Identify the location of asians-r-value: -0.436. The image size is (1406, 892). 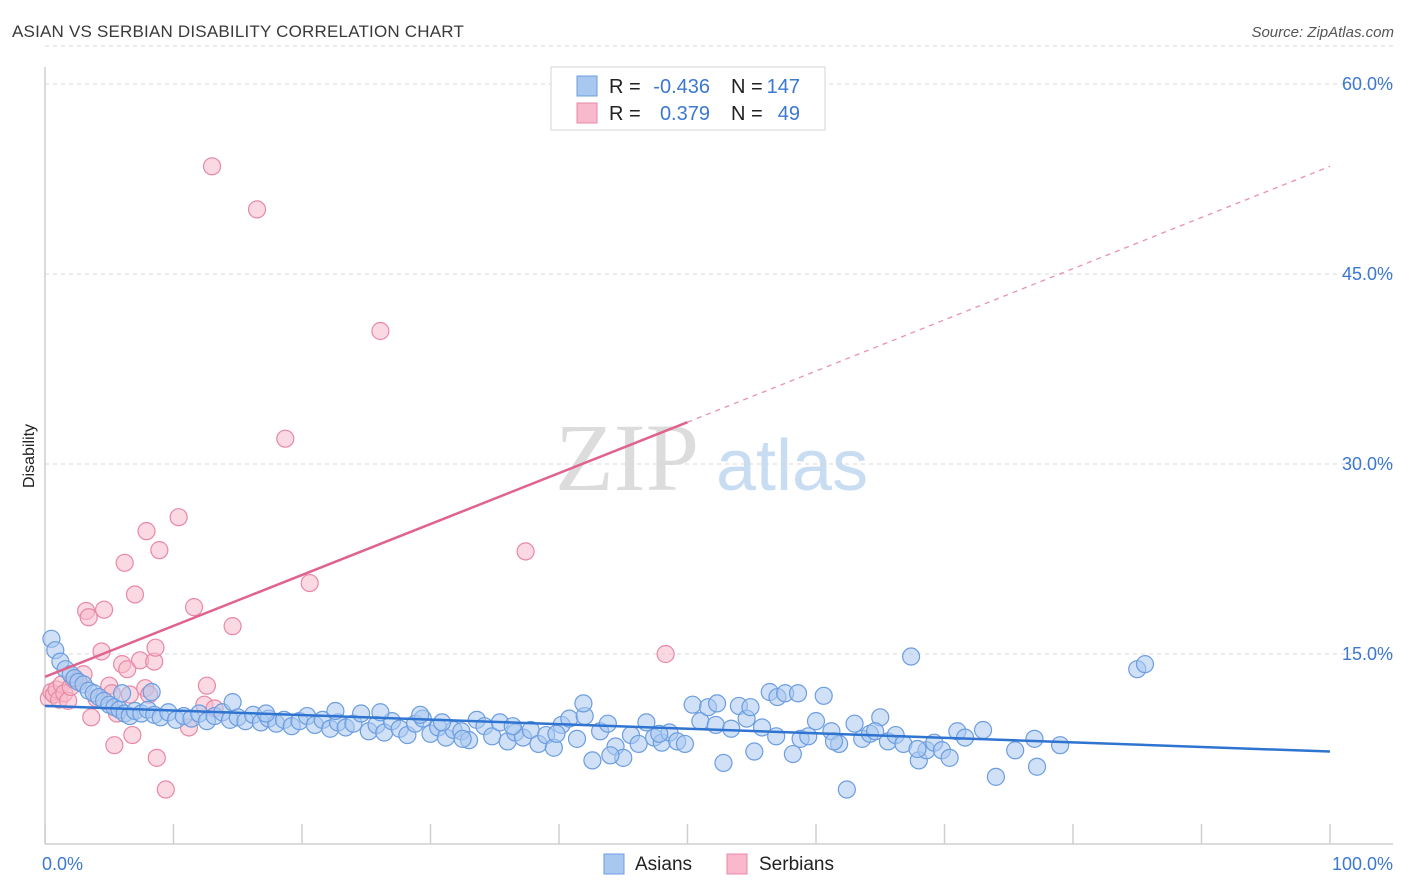
(681, 87).